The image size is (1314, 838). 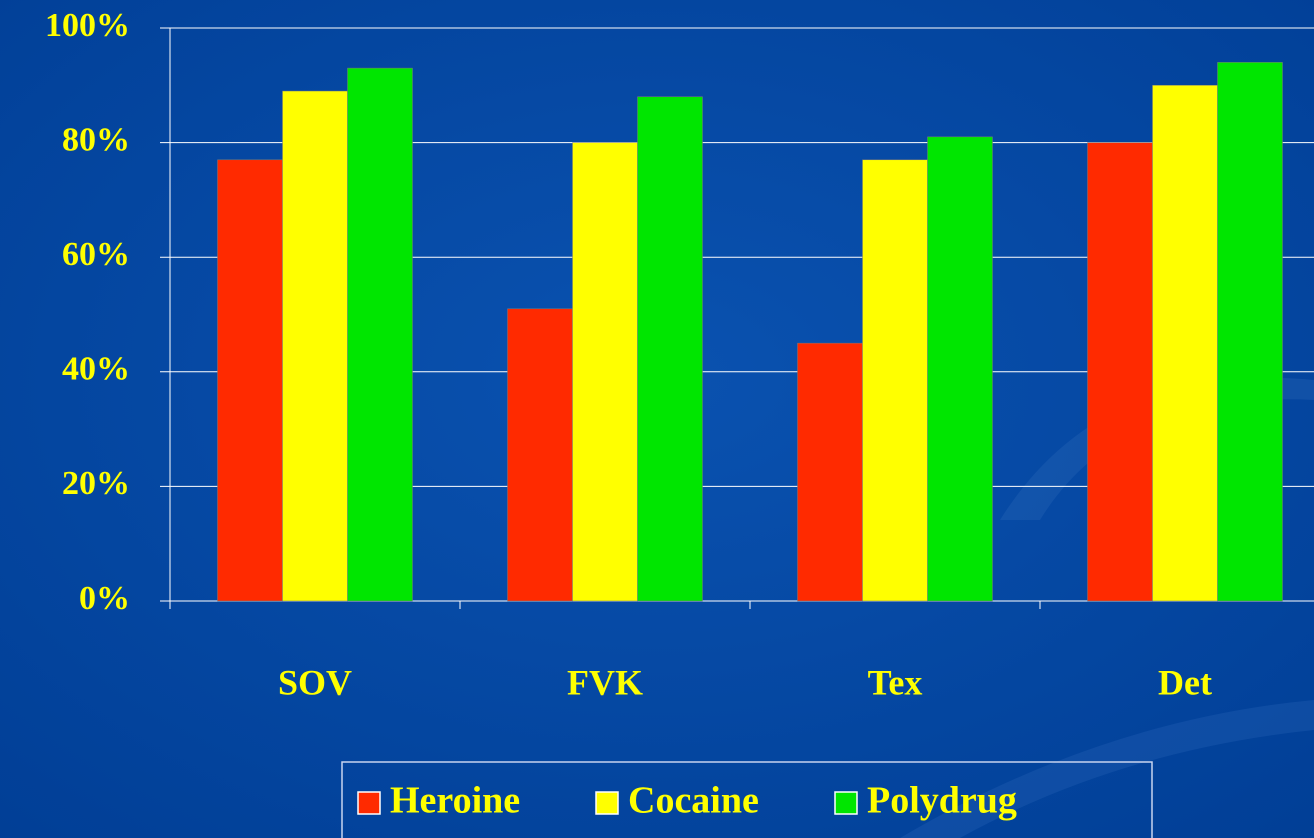 What do you see at coordinates (96, 483) in the screenshot?
I see `y-tick-label: 20%` at bounding box center [96, 483].